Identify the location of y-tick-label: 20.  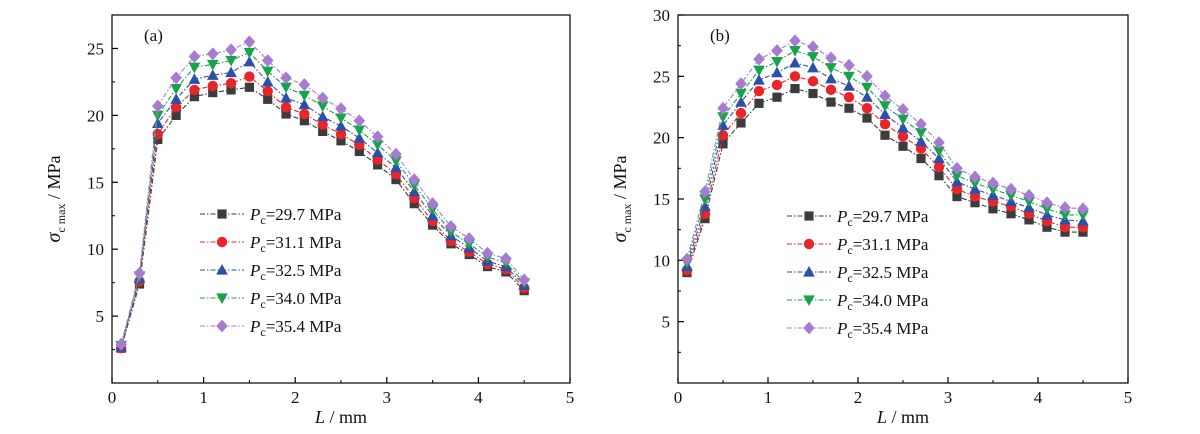
(95, 115).